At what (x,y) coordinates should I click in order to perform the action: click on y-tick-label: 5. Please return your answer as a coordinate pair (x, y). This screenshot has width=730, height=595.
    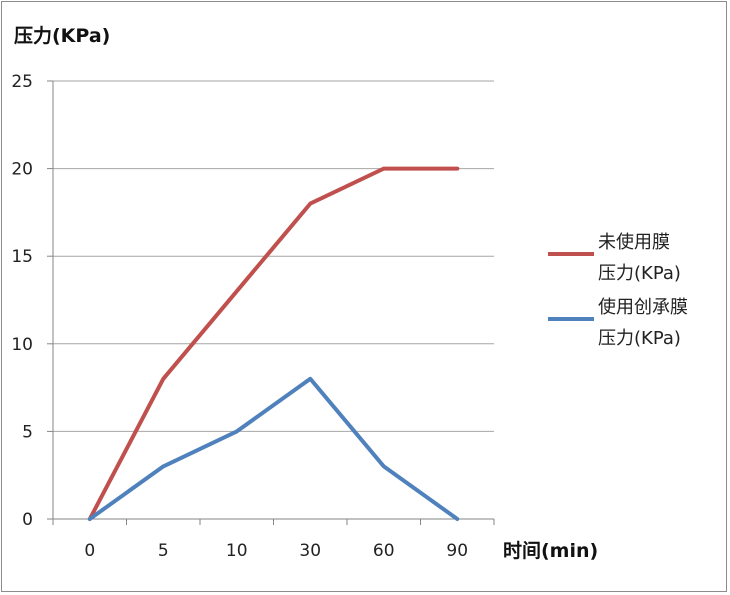
    Looking at the image, I should click on (27, 432).